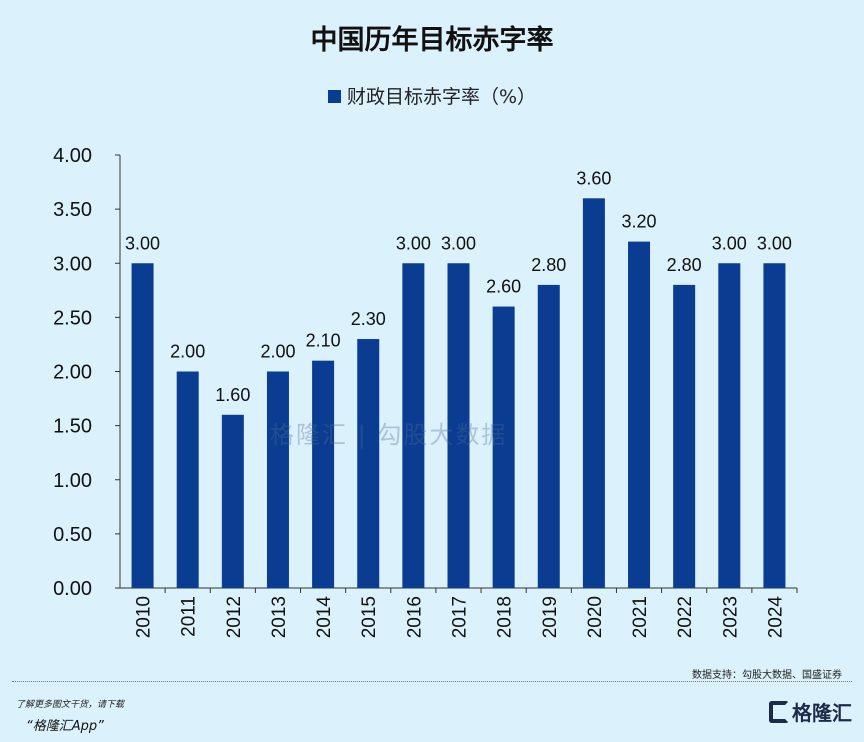  What do you see at coordinates (323, 474) in the screenshot?
I see `bar-2014` at bounding box center [323, 474].